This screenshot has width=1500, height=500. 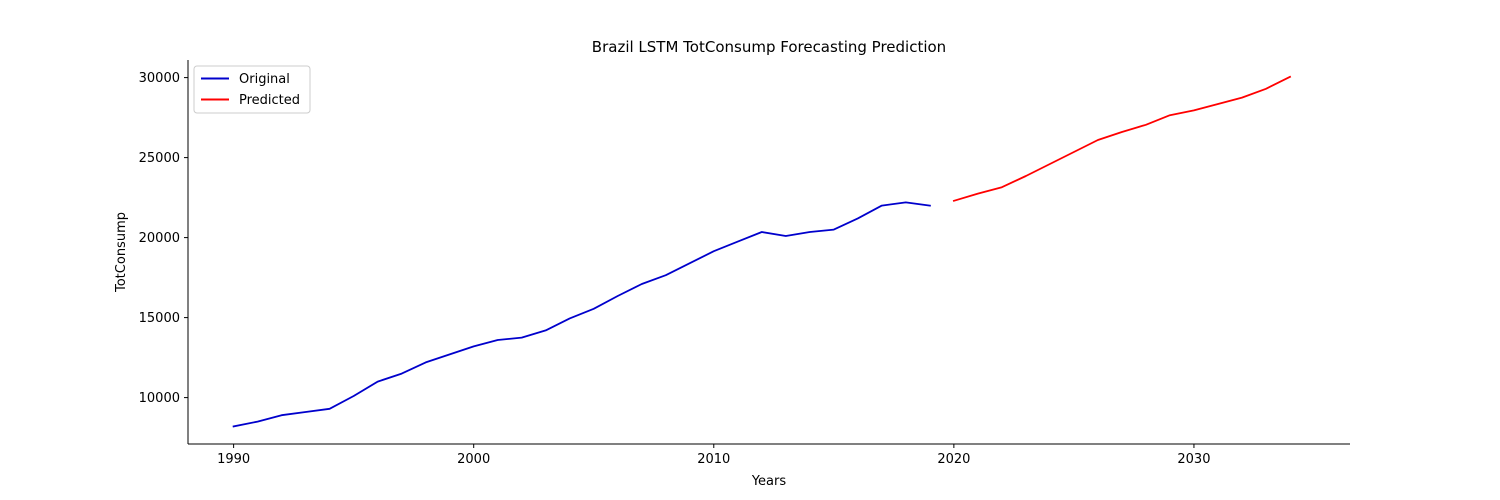 What do you see at coordinates (159, 238) in the screenshot?
I see `y-tick-label: 20000` at bounding box center [159, 238].